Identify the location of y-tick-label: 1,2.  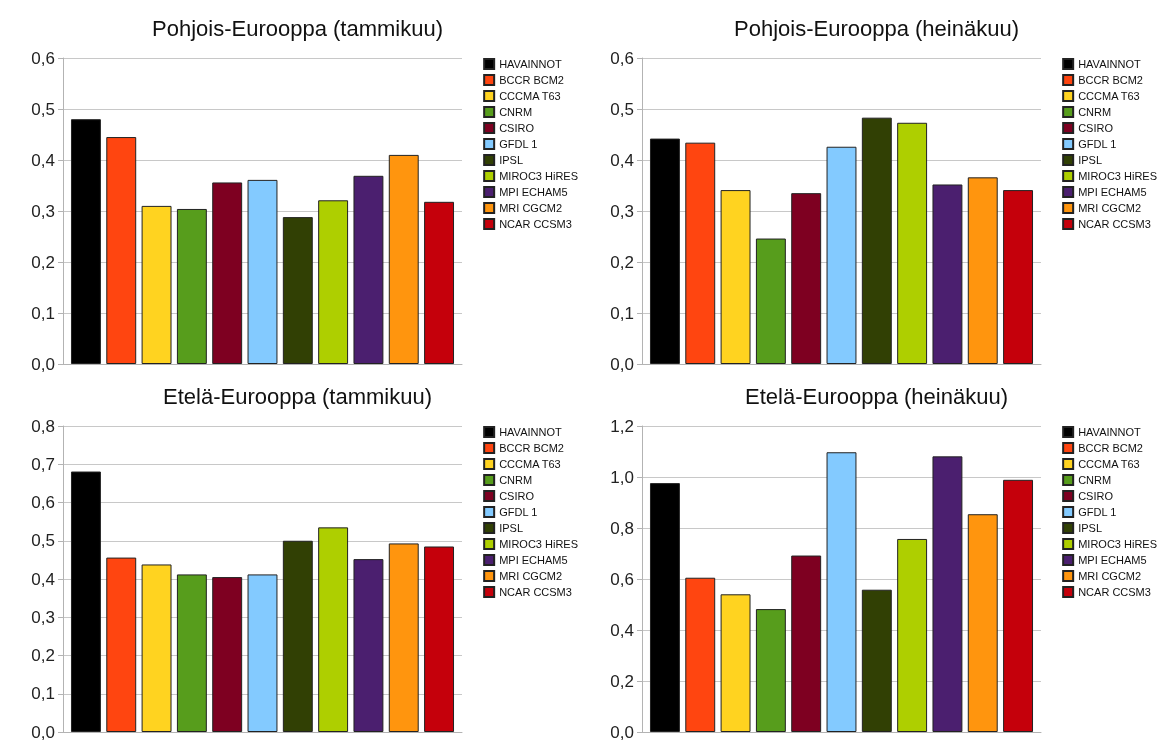
(622, 426).